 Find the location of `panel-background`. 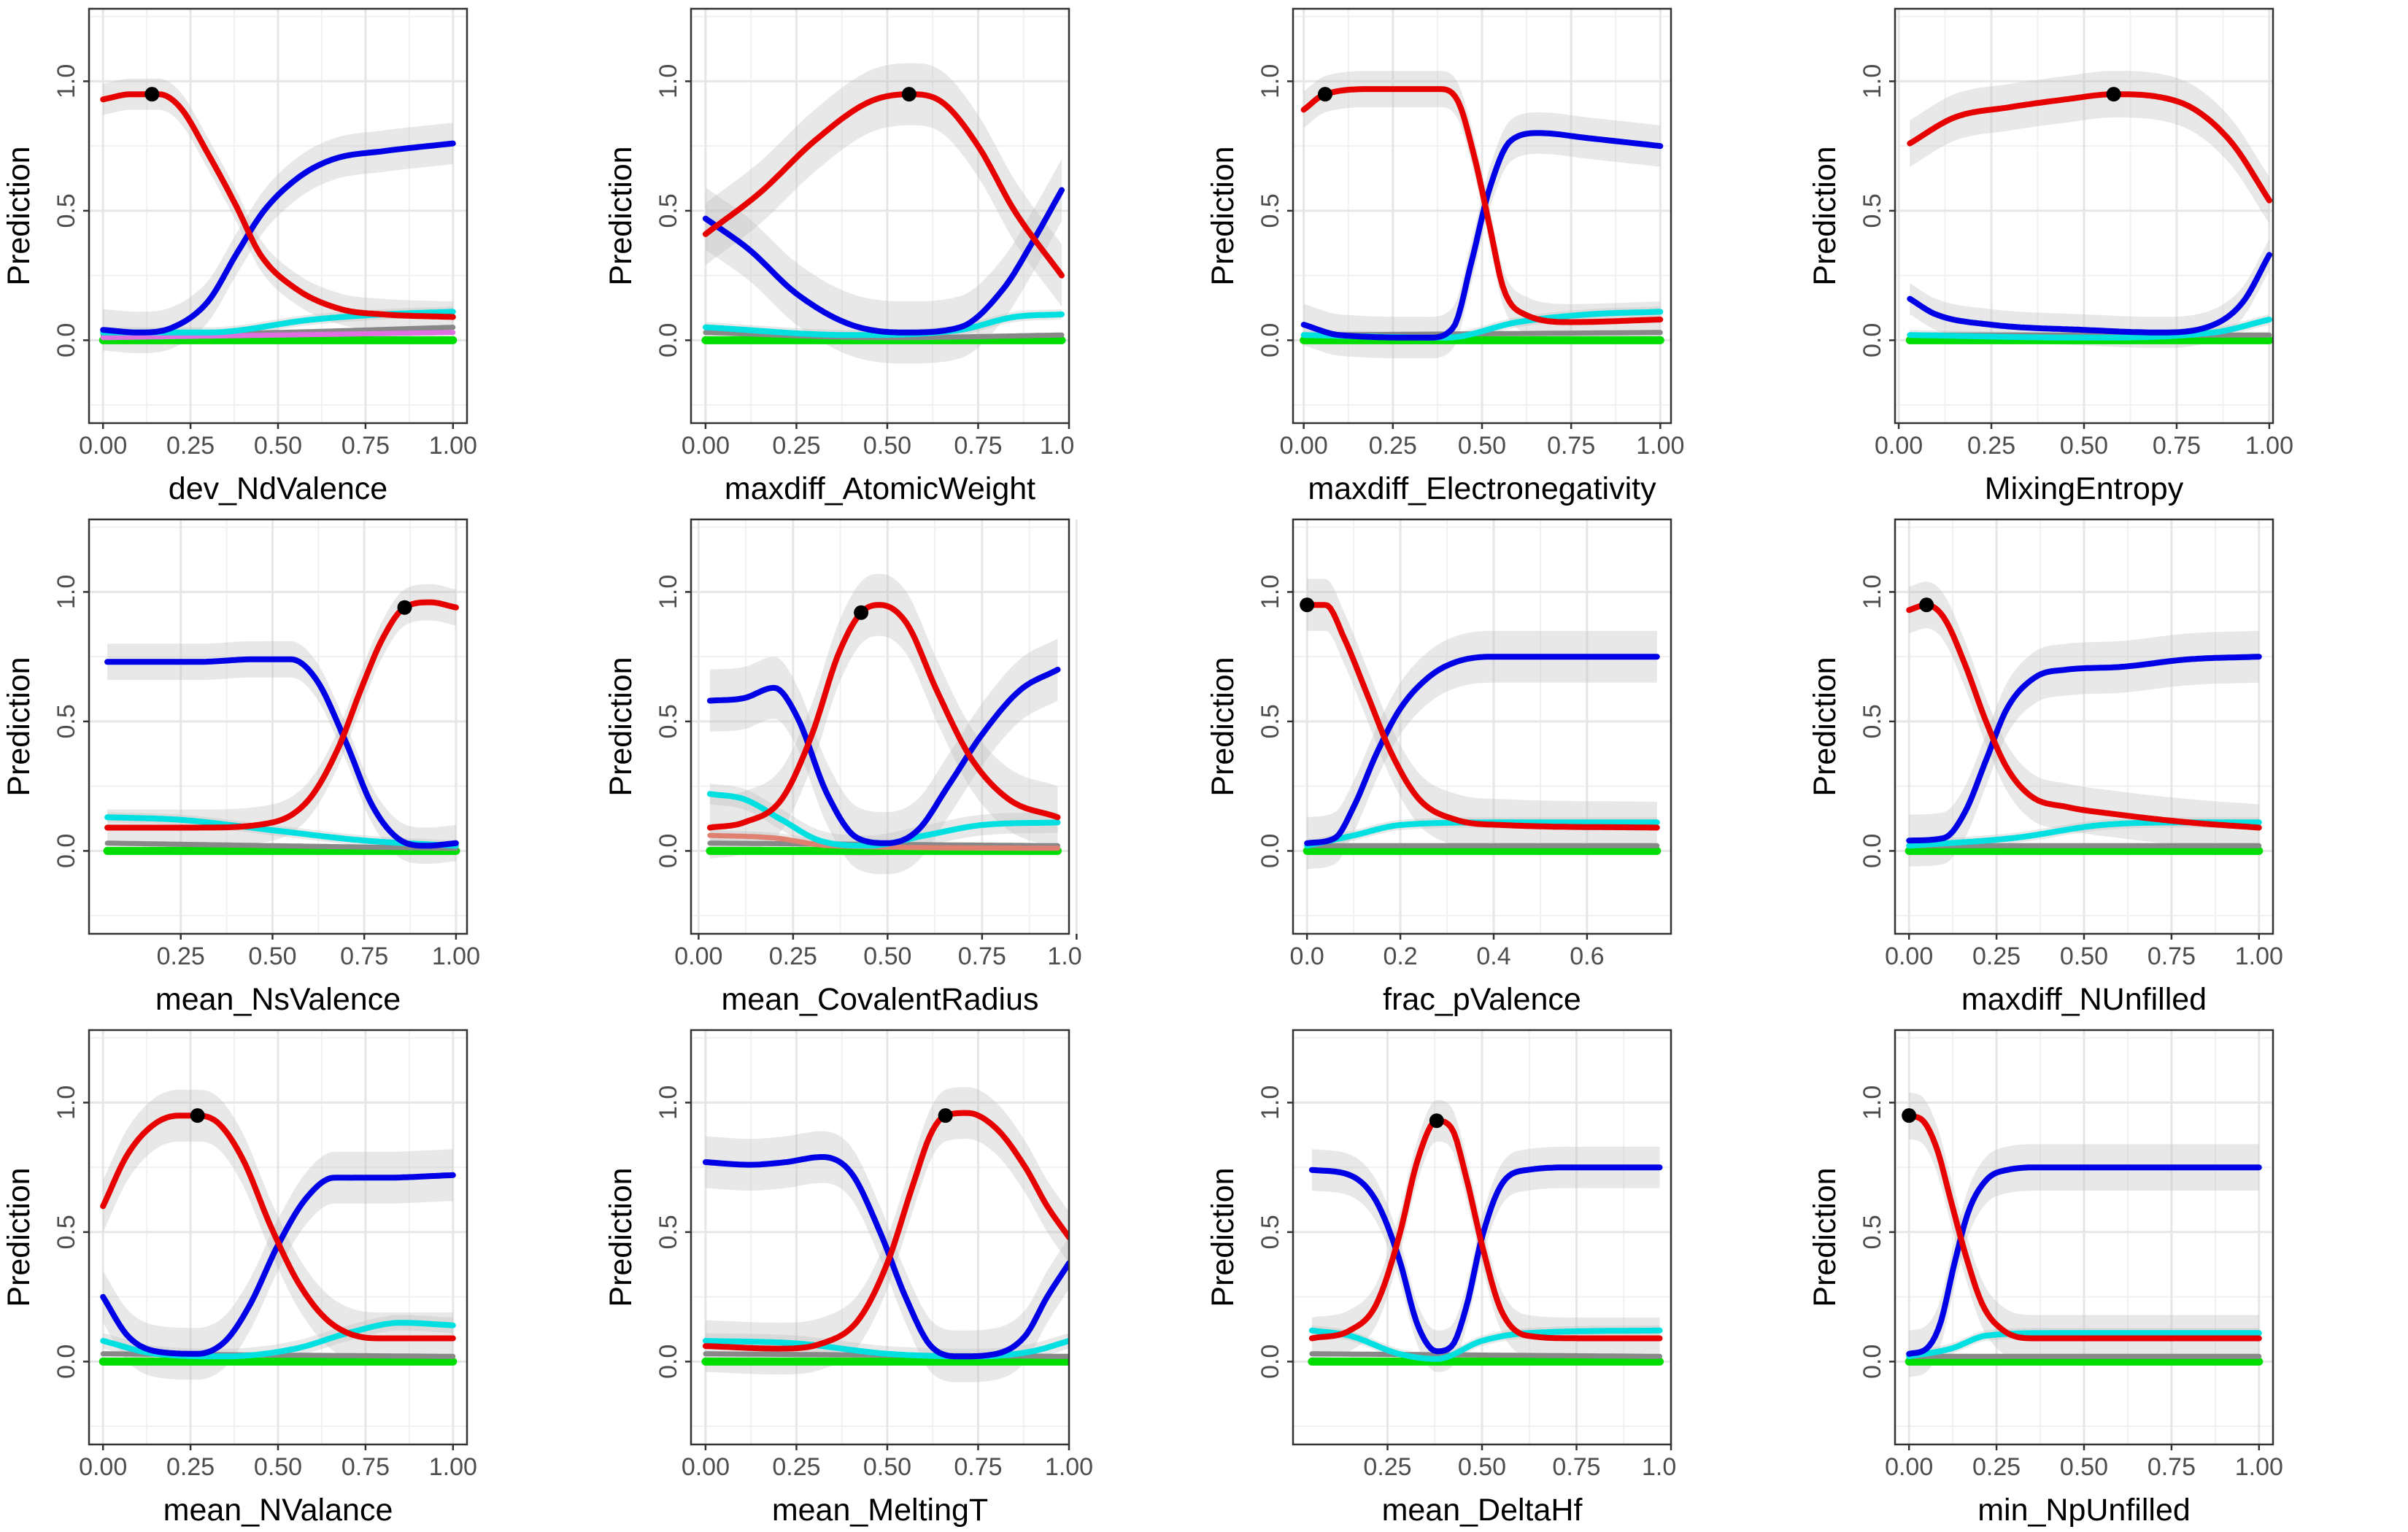

panel-background is located at coordinates (1482, 726).